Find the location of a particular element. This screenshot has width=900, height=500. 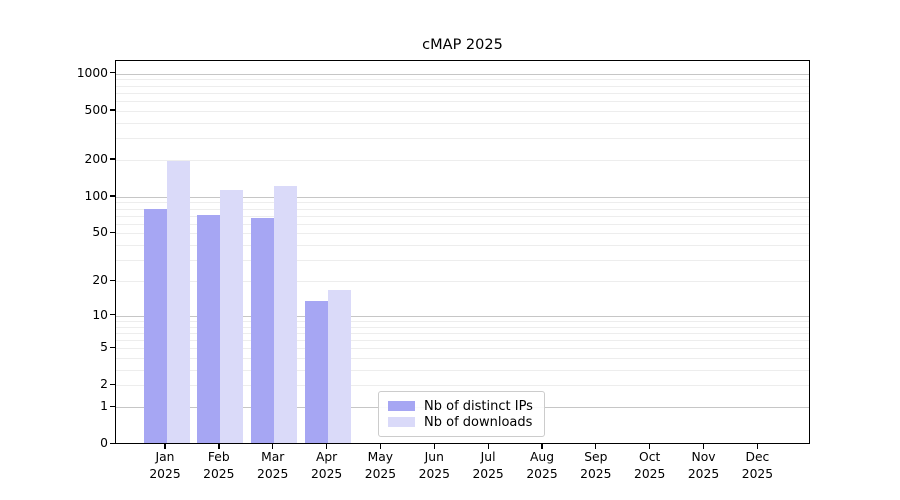

y-axis-tick-label: 200 is located at coordinates (96, 158).